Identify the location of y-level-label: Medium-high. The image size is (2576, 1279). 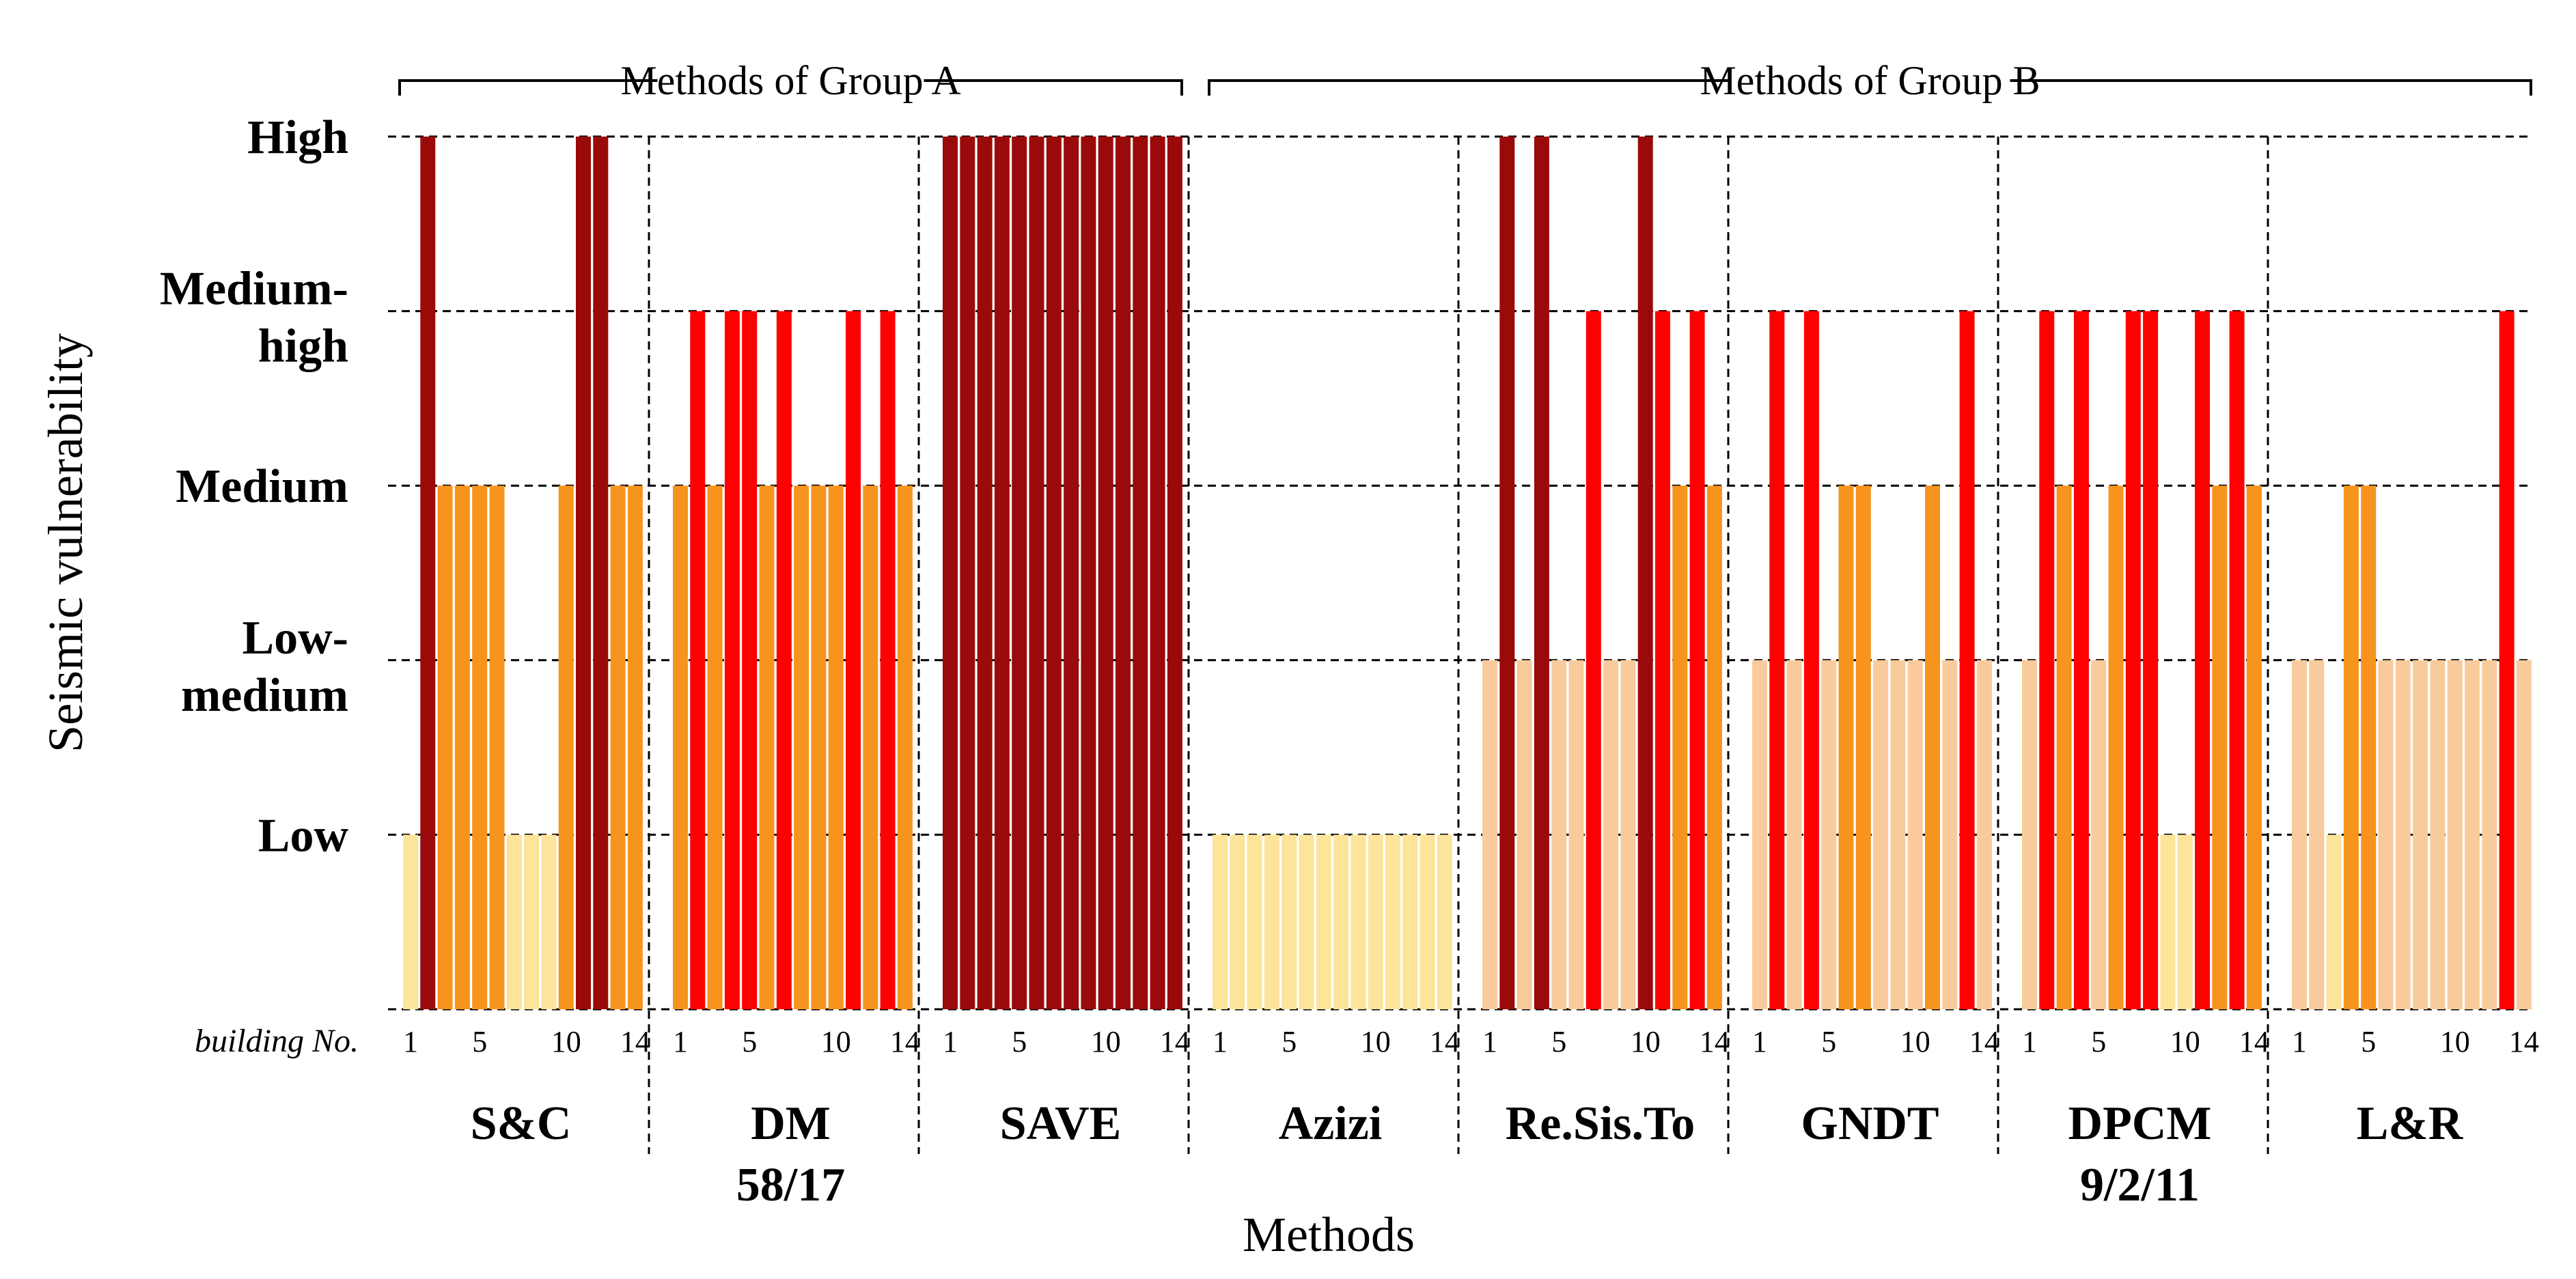
(254, 318).